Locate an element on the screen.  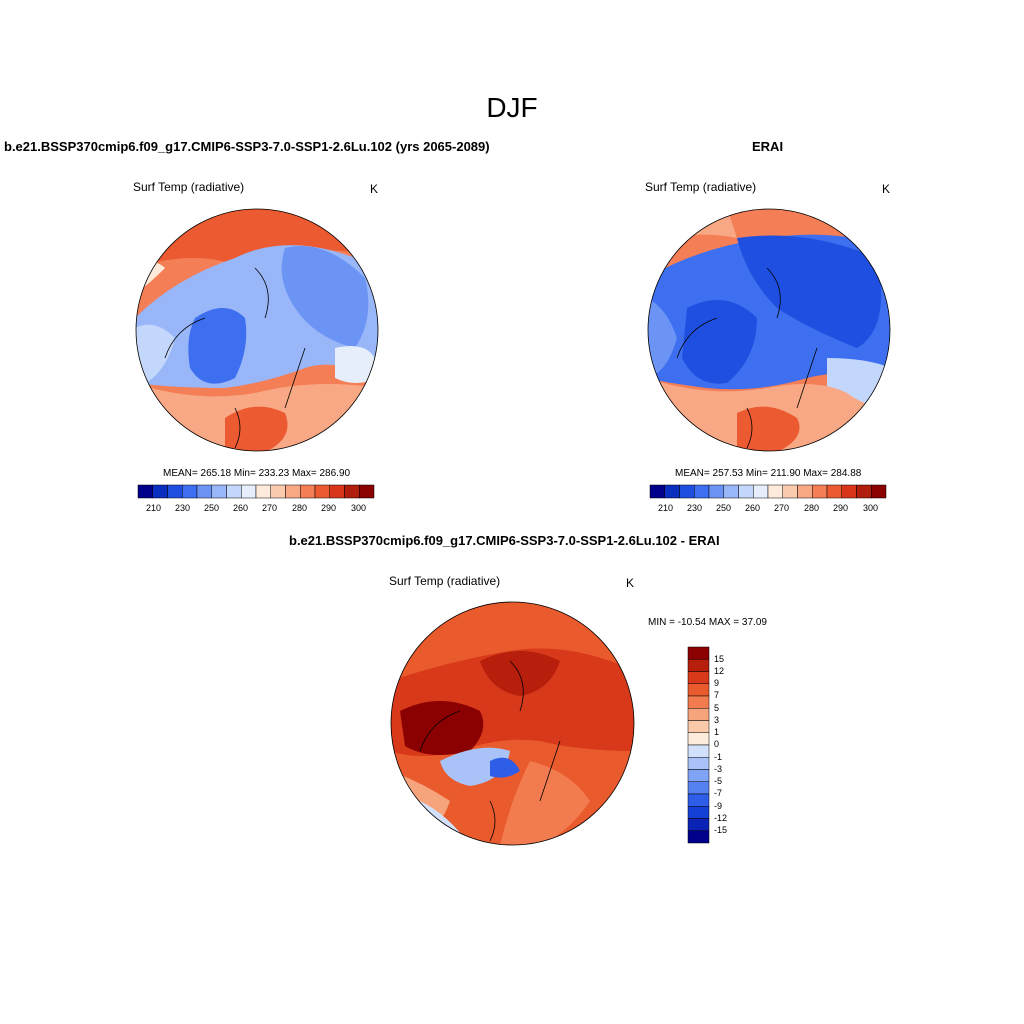
panel-erai-colorbar-tick: 300 is located at coordinates (871, 508).